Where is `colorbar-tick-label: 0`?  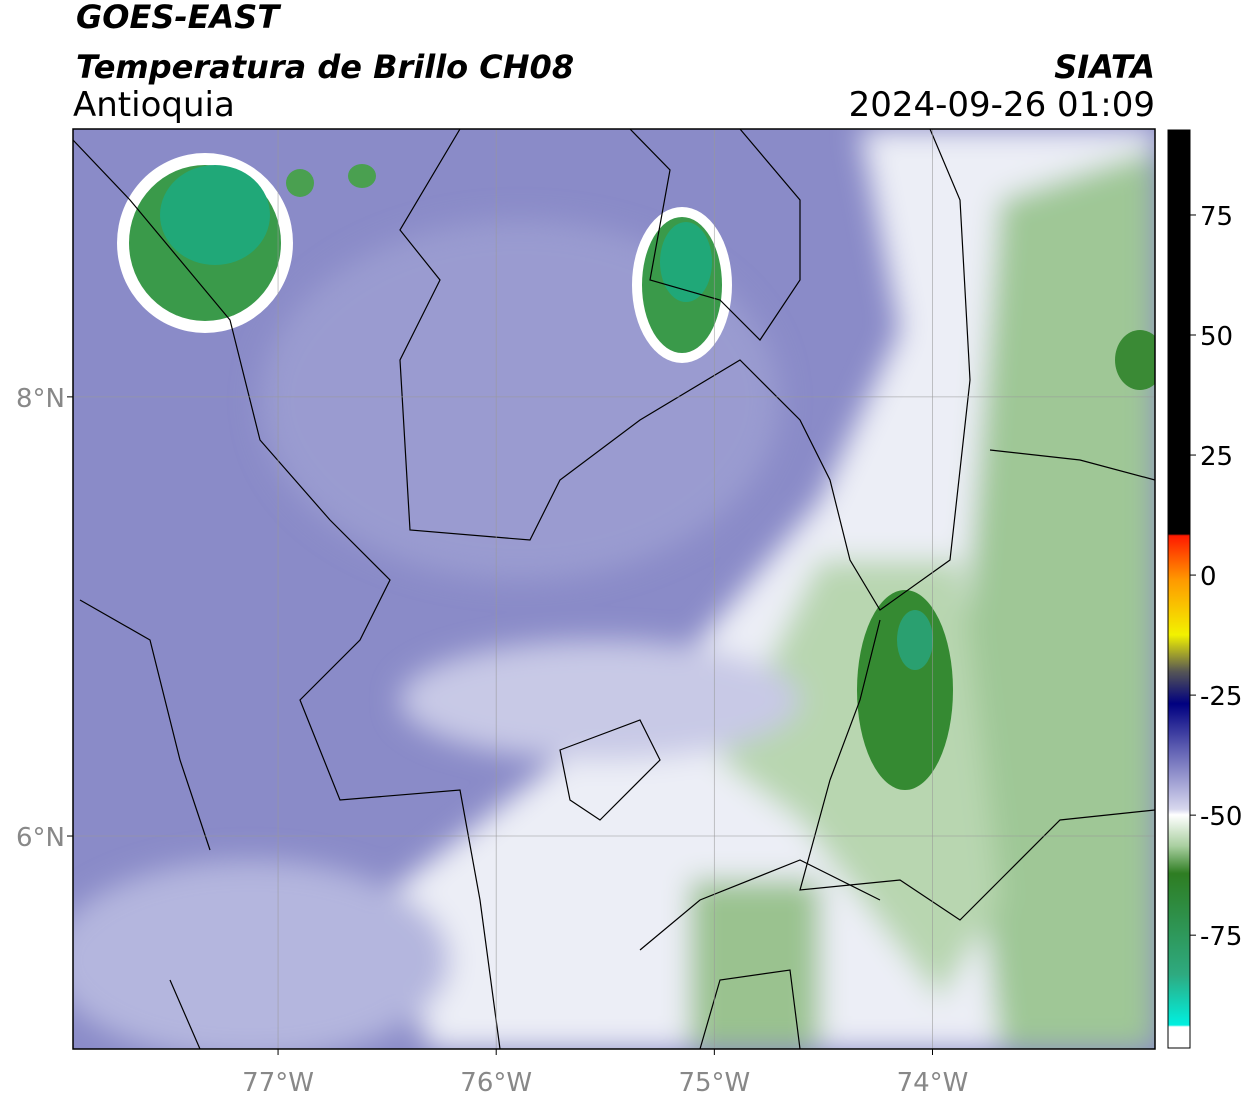 colorbar-tick-label: 0 is located at coordinates (1208, 577).